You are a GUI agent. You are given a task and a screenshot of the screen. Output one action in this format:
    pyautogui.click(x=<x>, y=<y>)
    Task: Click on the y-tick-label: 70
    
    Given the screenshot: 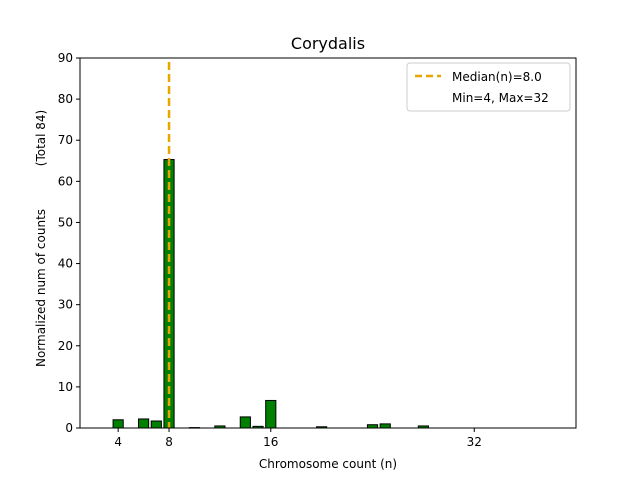 What is the action you would take?
    pyautogui.click(x=65, y=140)
    